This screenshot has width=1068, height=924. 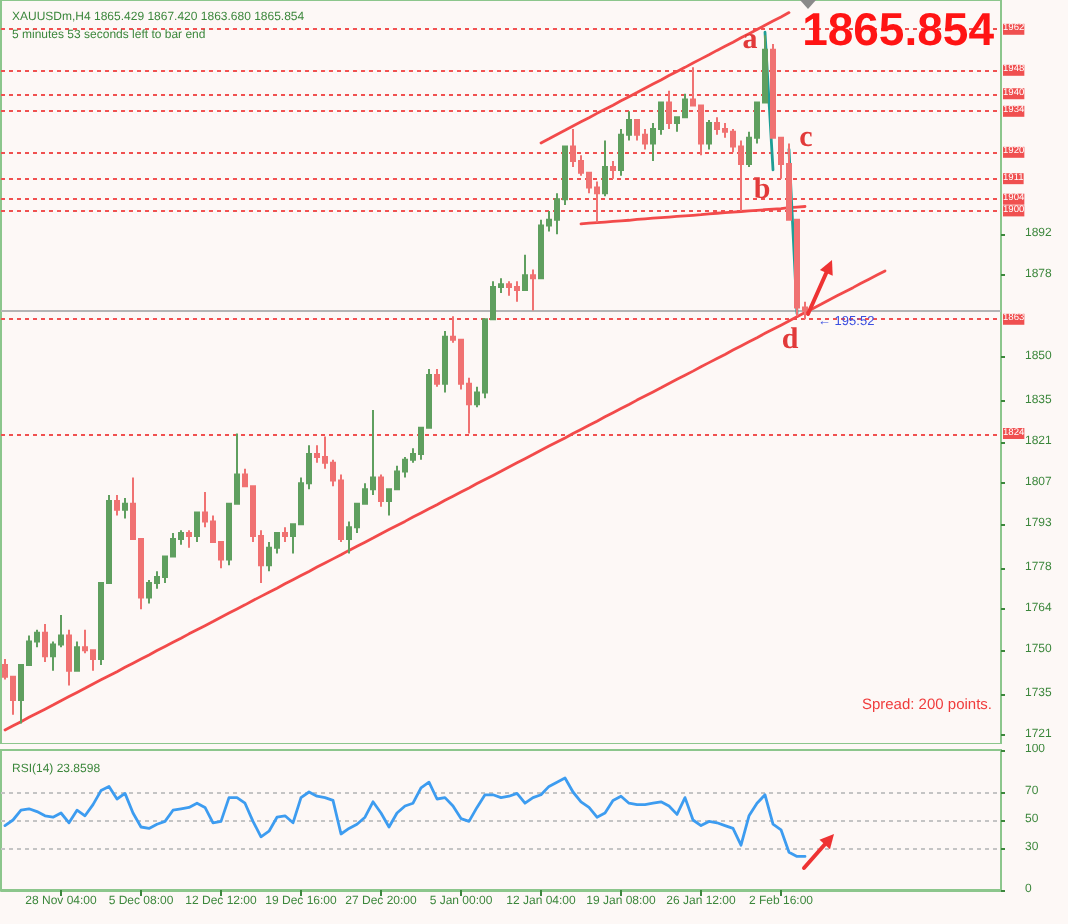 I want to click on annotation: b, so click(x=762, y=190).